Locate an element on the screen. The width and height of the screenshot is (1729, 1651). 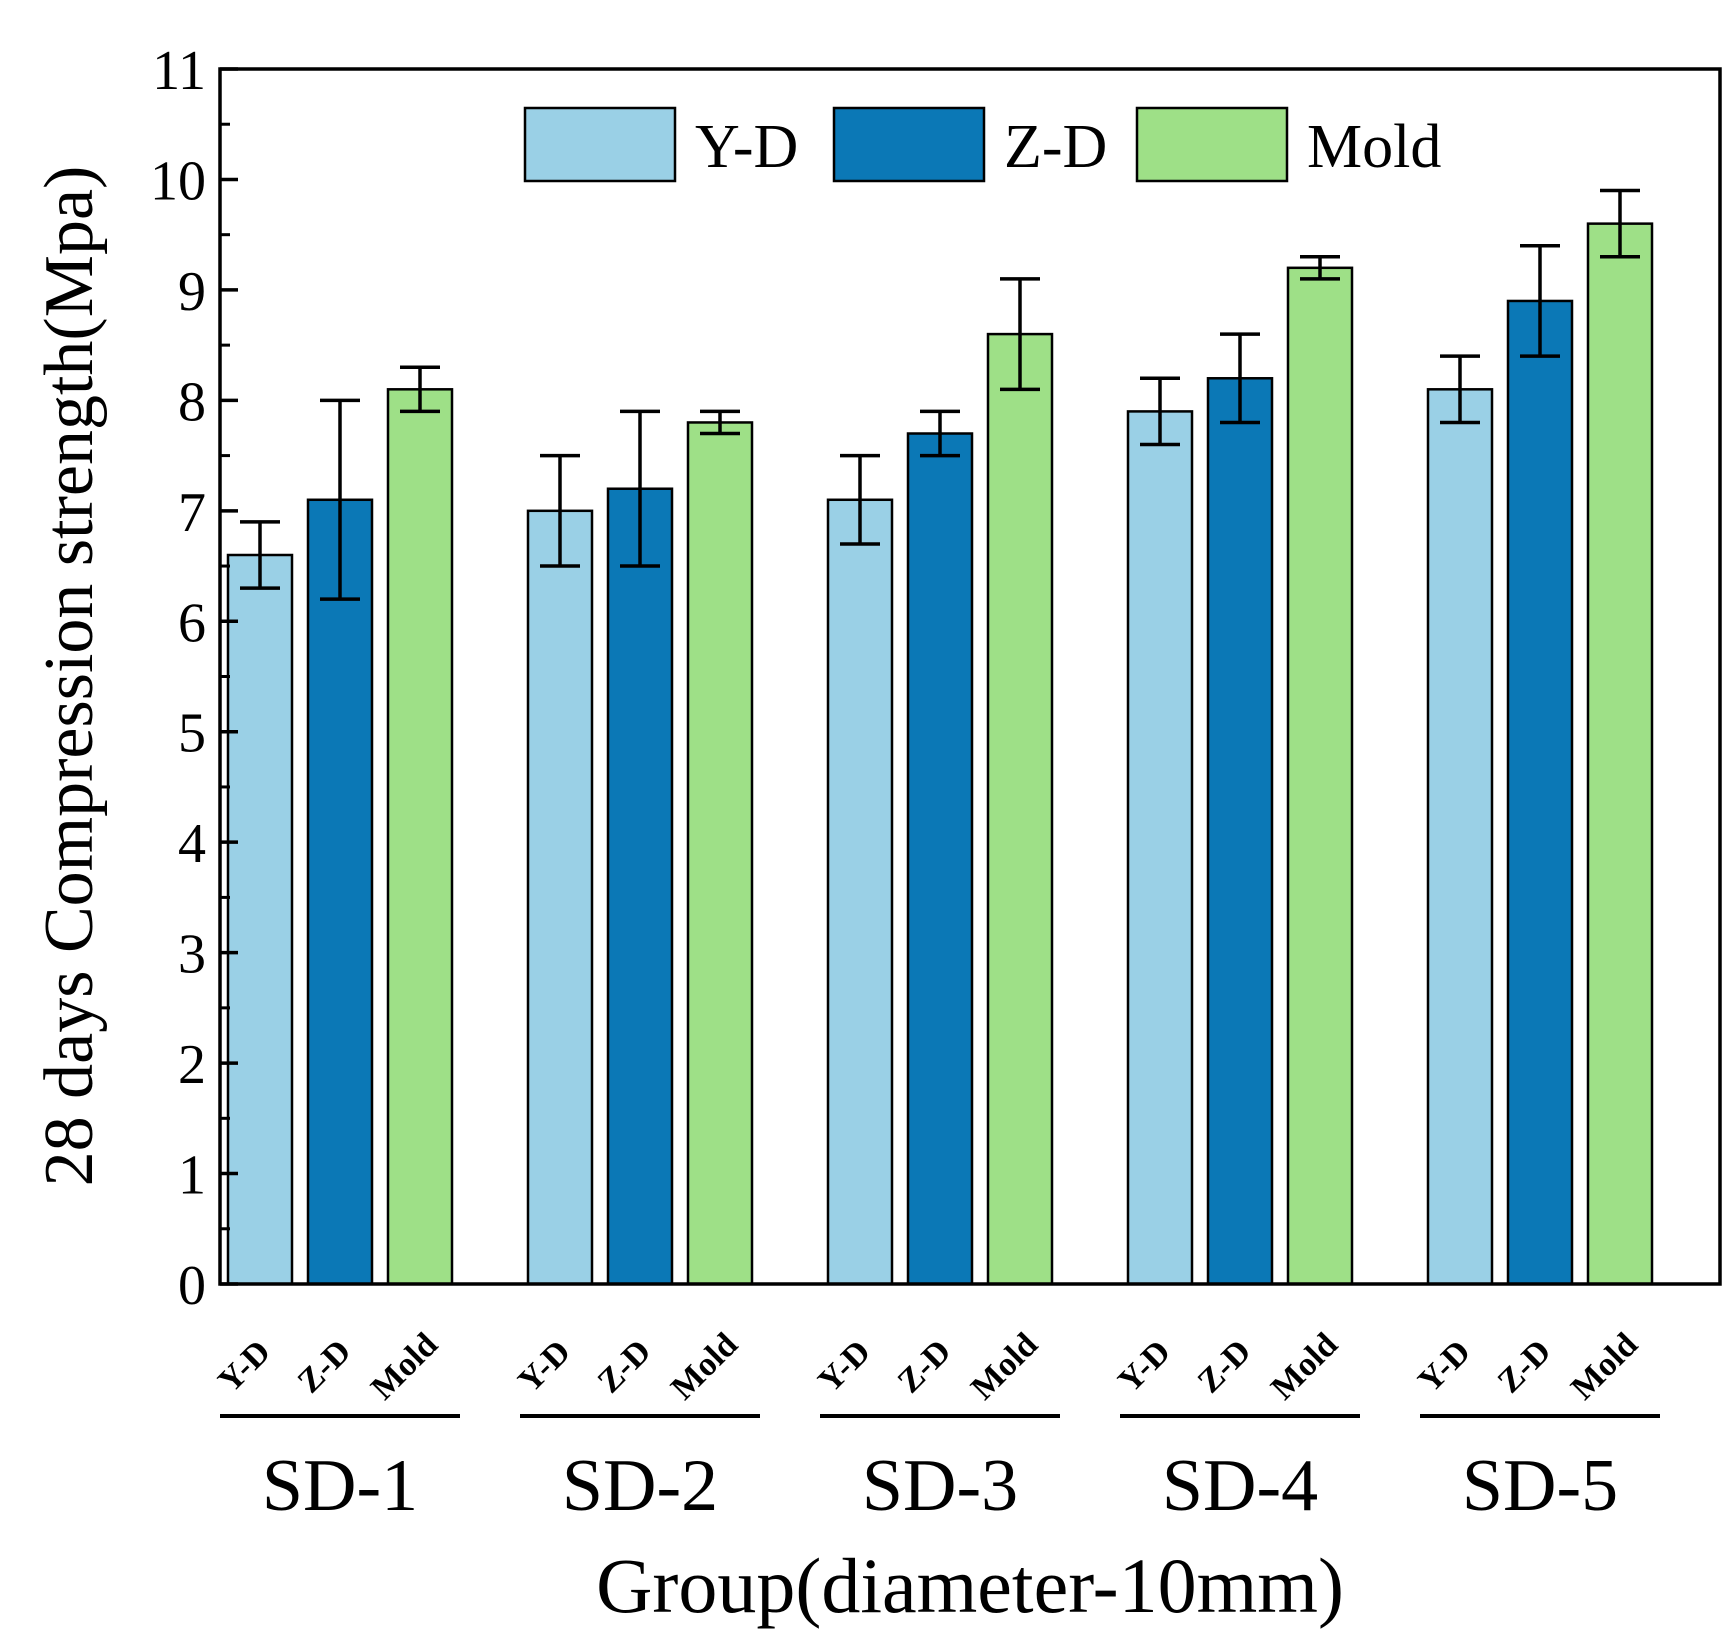
legend-swatch-z-d is located at coordinates (909, 144).